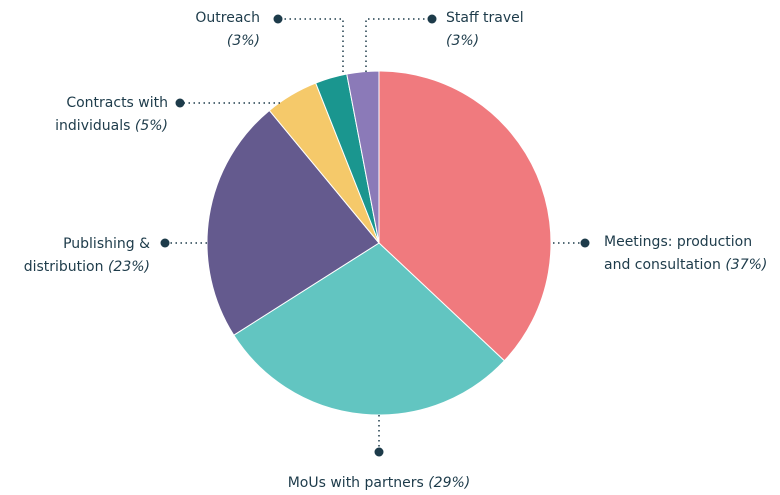 This screenshot has width=780, height=495. What do you see at coordinates (746, 265) in the screenshot?
I see `percent-label: (37%)` at bounding box center [746, 265].